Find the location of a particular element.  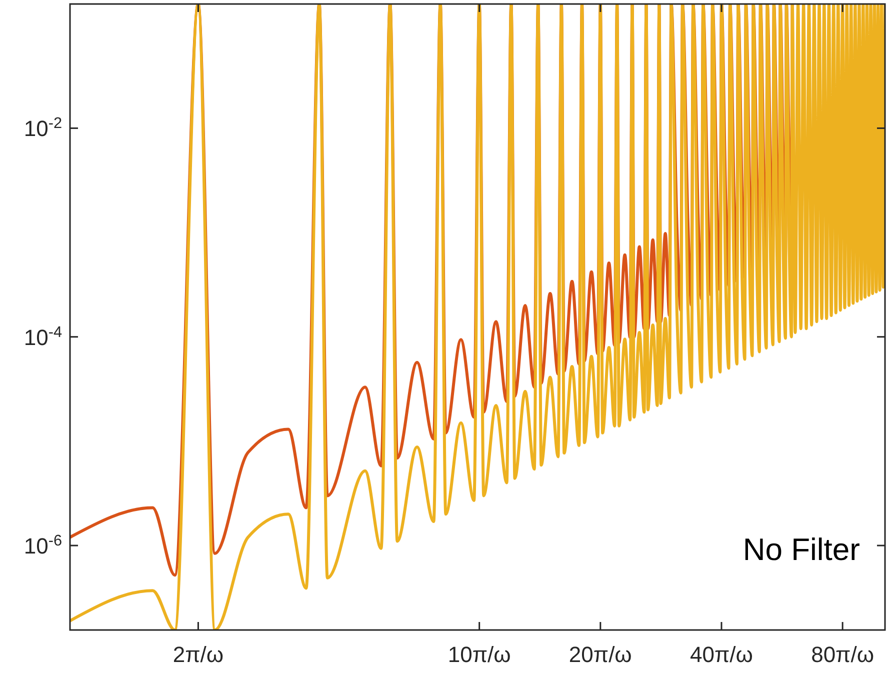

y-tick-label: 10$^{-2}$ is located at coordinates (43, 128).